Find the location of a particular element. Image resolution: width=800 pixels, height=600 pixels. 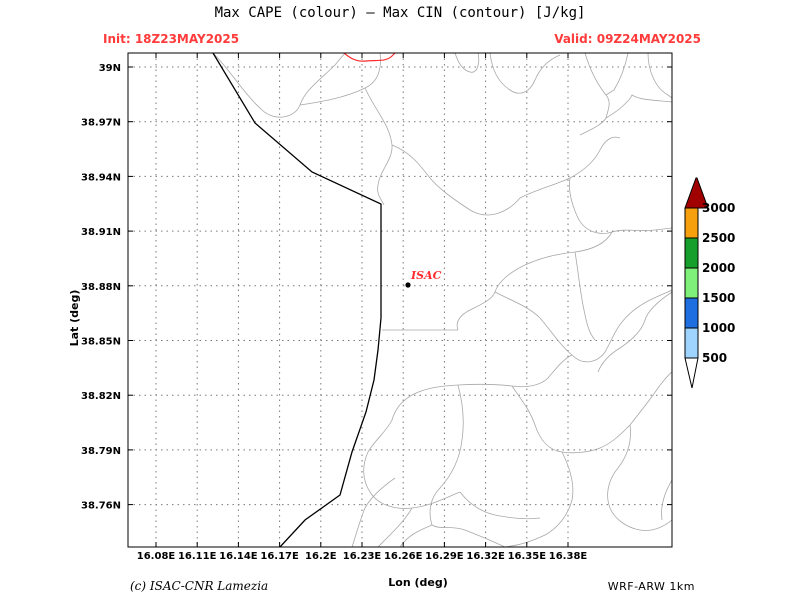

colorbar: 3000 2500 2000 1500 1000 500 is located at coordinates (709, 283).